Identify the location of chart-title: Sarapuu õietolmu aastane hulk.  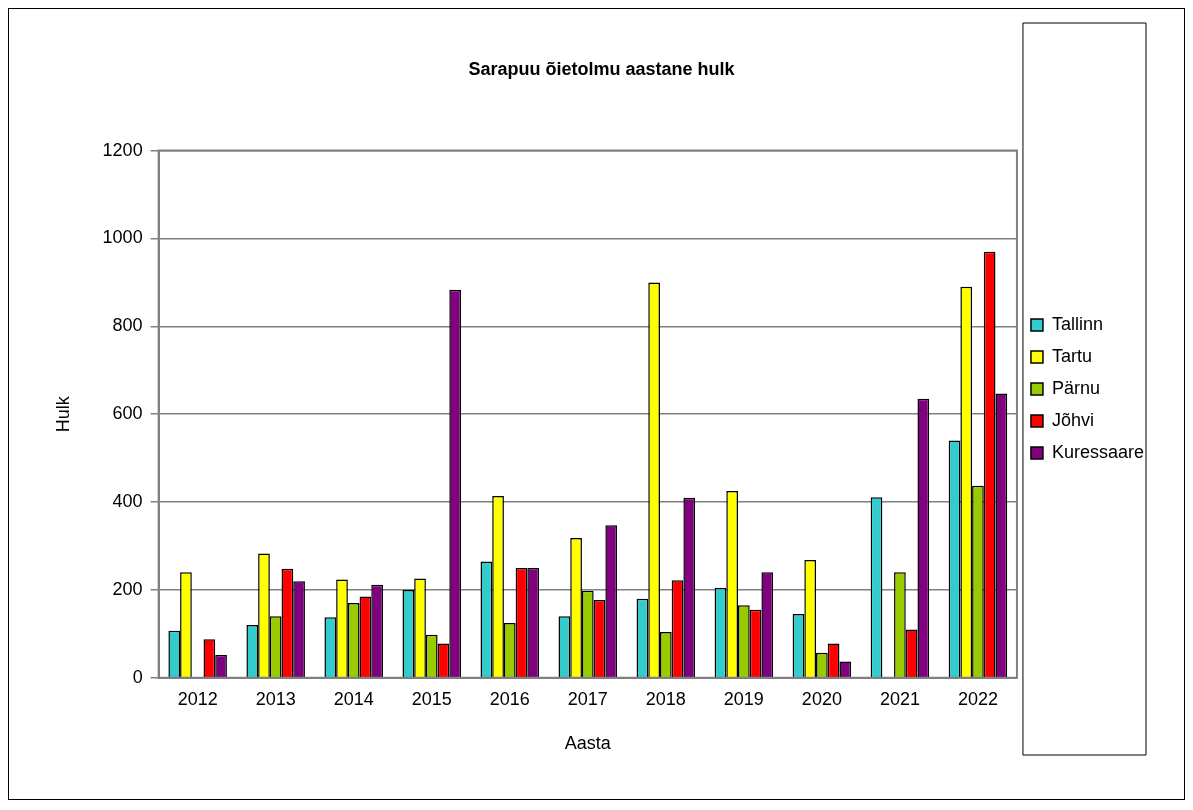
(602, 68).